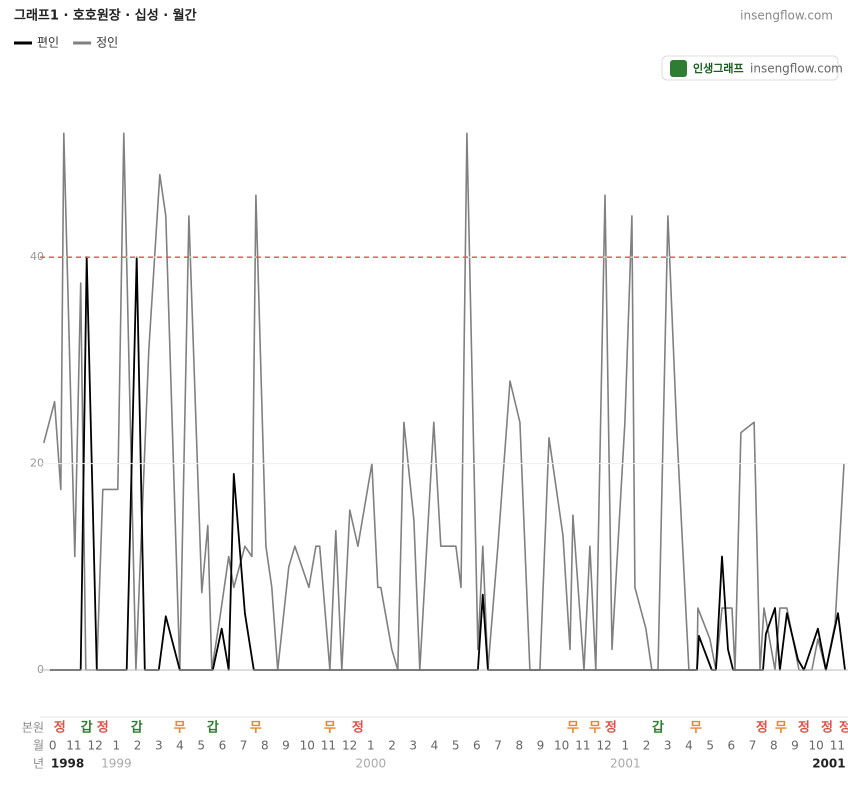 The width and height of the screenshot is (848, 790). What do you see at coordinates (796, 69) in the screenshot?
I see `badge-site: insengflow.com` at bounding box center [796, 69].